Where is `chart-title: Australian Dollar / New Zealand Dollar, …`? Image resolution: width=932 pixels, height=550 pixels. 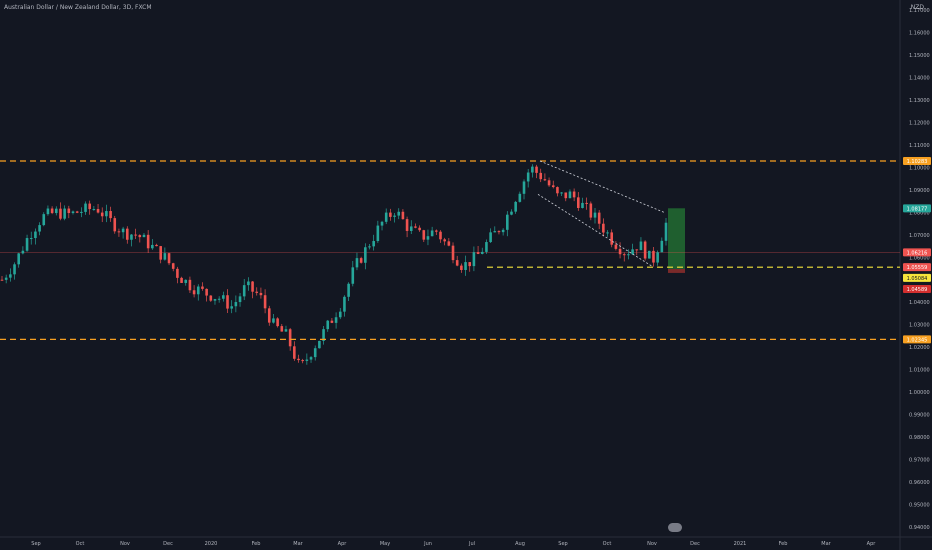 chart-title: Australian Dollar / New Zealand Dollar, … is located at coordinates (78, 7).